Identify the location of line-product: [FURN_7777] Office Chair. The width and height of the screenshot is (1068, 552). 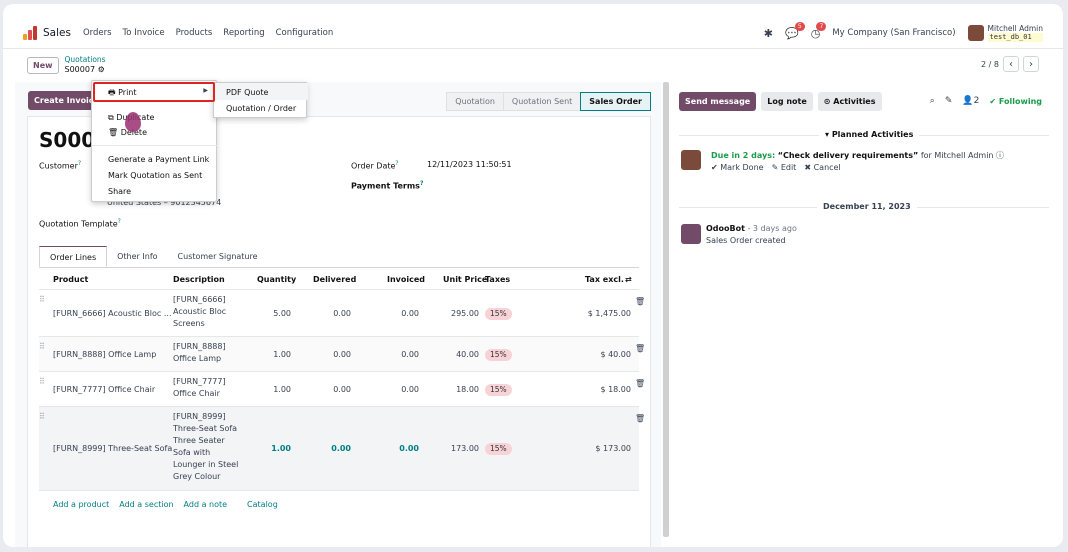
(104, 389).